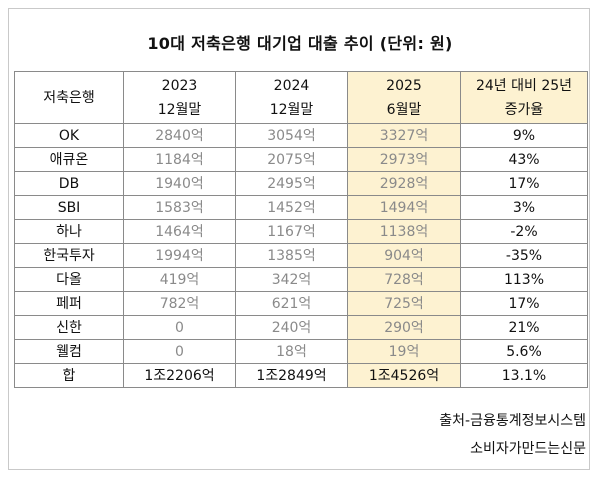 This screenshot has height=478, width=600. Describe the element at coordinates (404, 327) in the screenshot. I see `value-2025-cell: 290억` at that location.